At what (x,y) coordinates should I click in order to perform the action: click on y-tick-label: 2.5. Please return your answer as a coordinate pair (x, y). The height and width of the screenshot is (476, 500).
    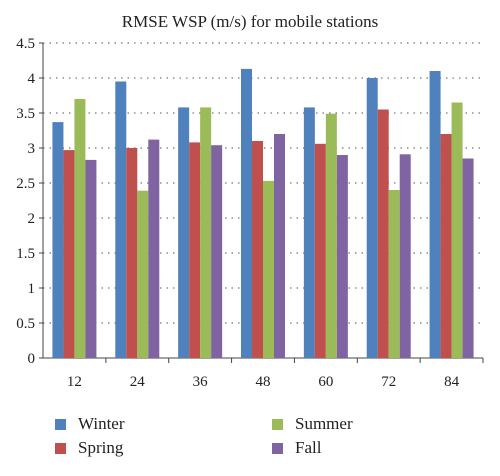
    Looking at the image, I should click on (25, 184).